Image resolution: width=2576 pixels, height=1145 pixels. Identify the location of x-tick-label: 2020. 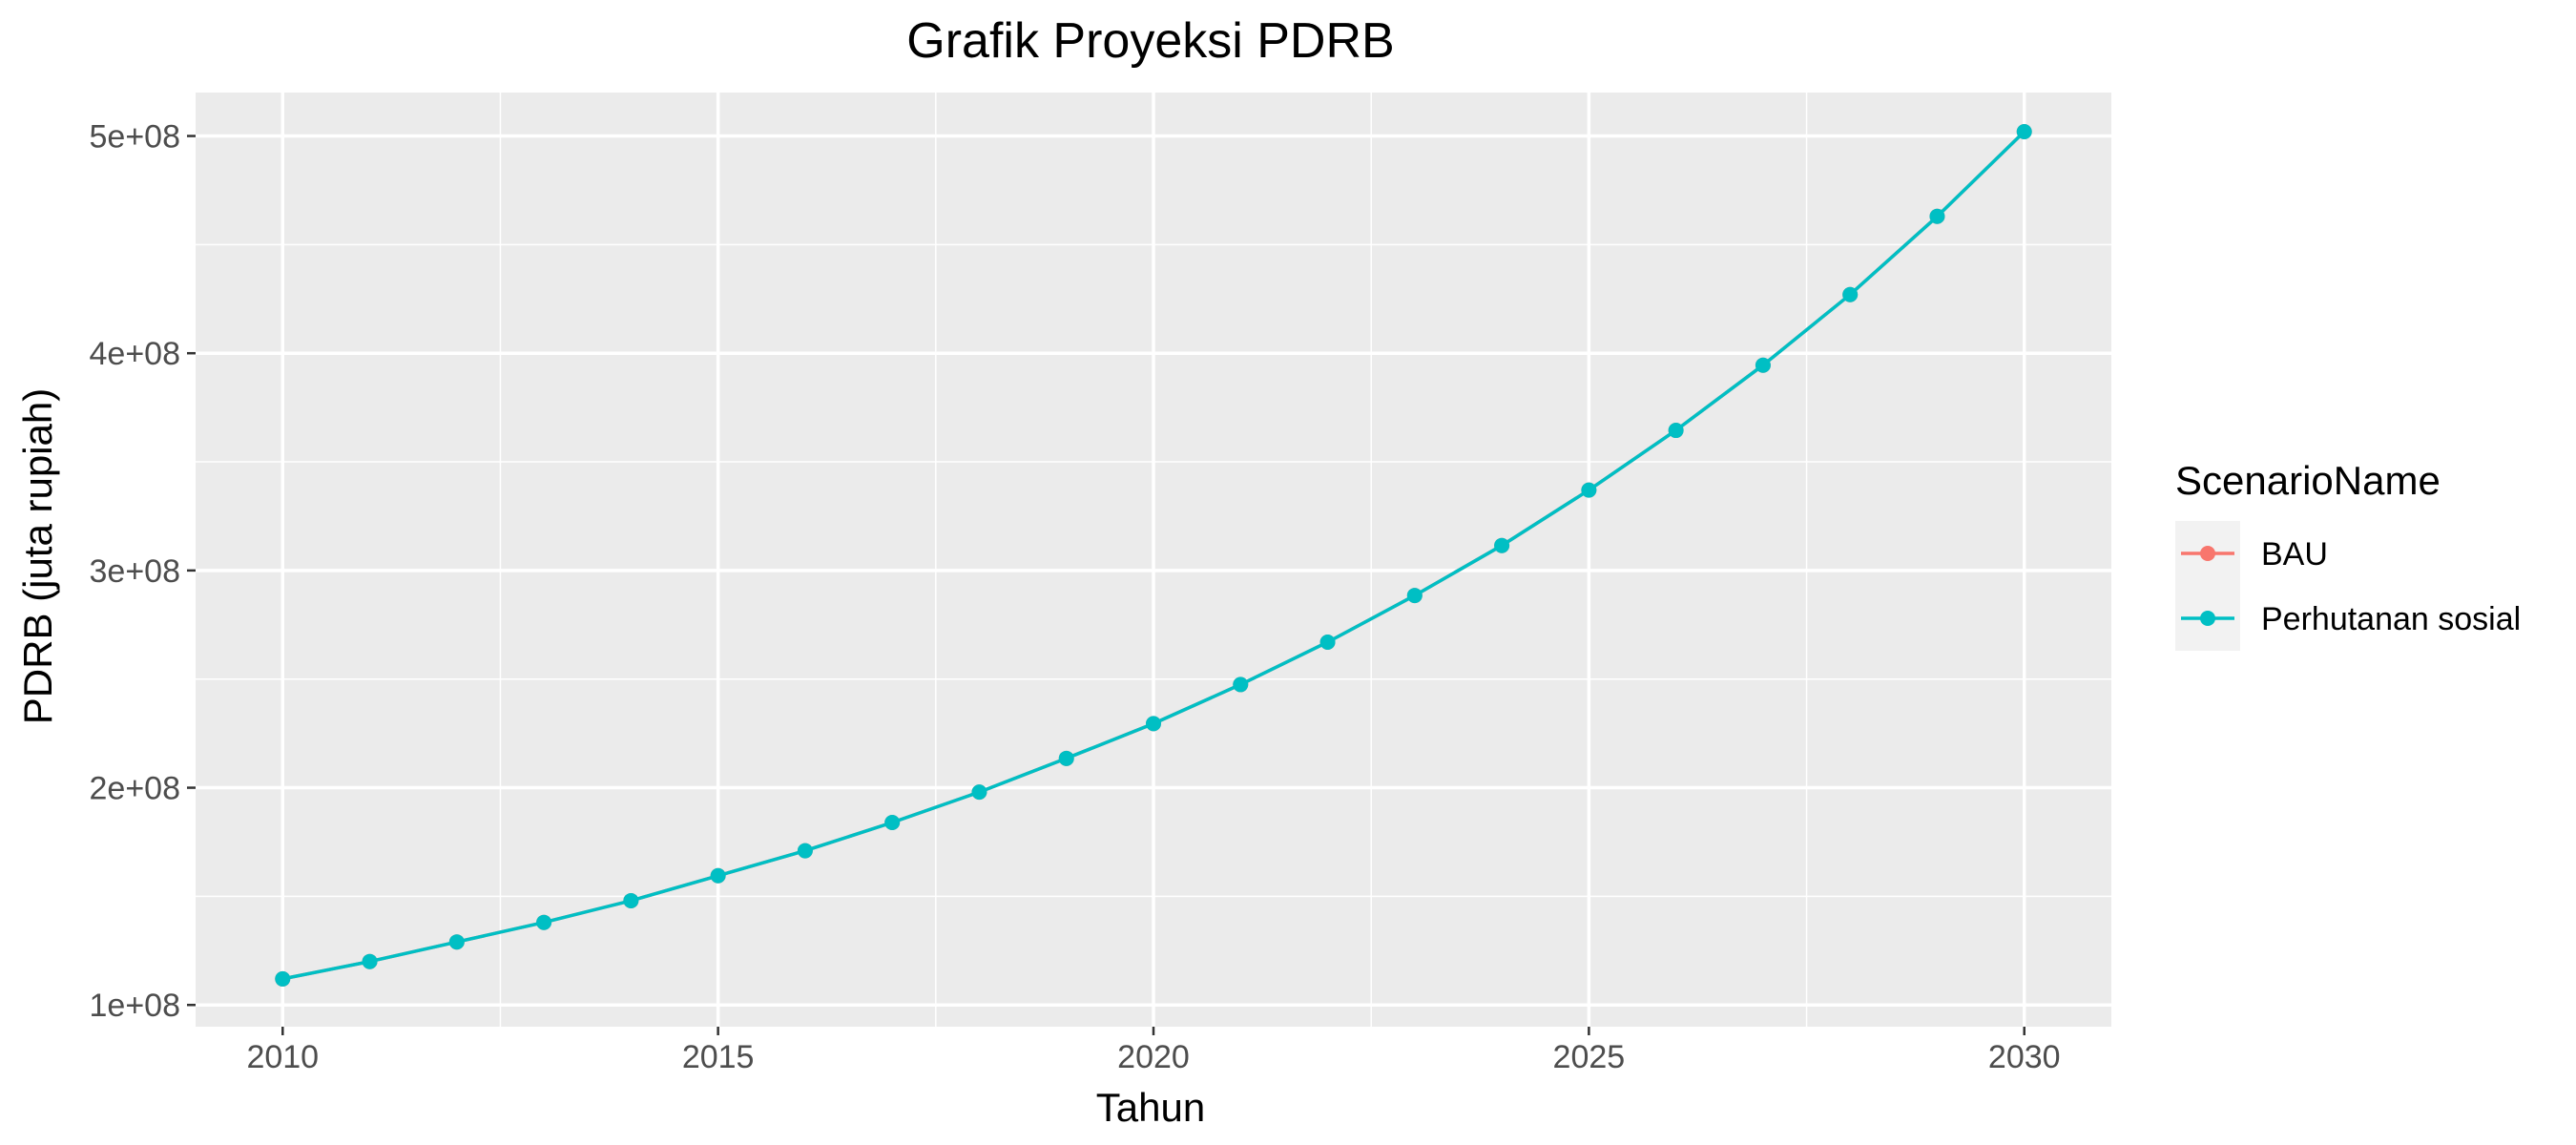
(1153, 1057).